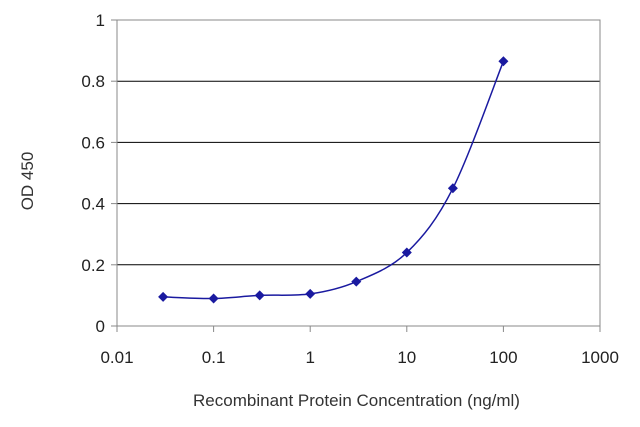  I want to click on y-tick-label: 0.2, so click(93, 265).